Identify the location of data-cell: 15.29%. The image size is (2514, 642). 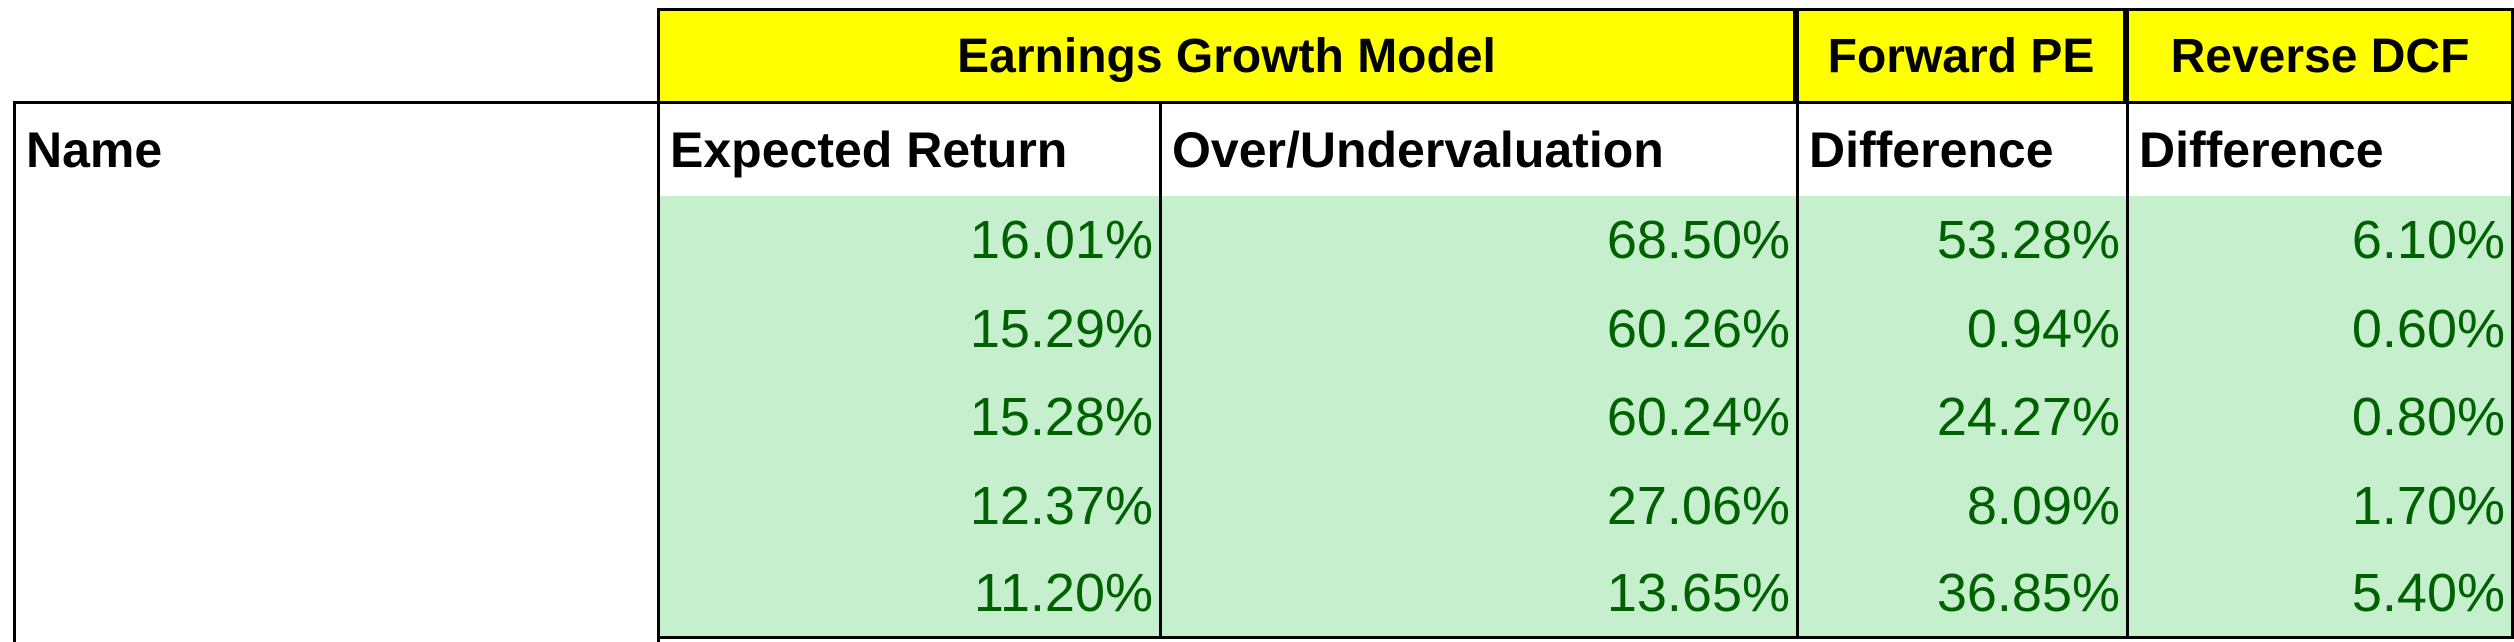
(909, 329).